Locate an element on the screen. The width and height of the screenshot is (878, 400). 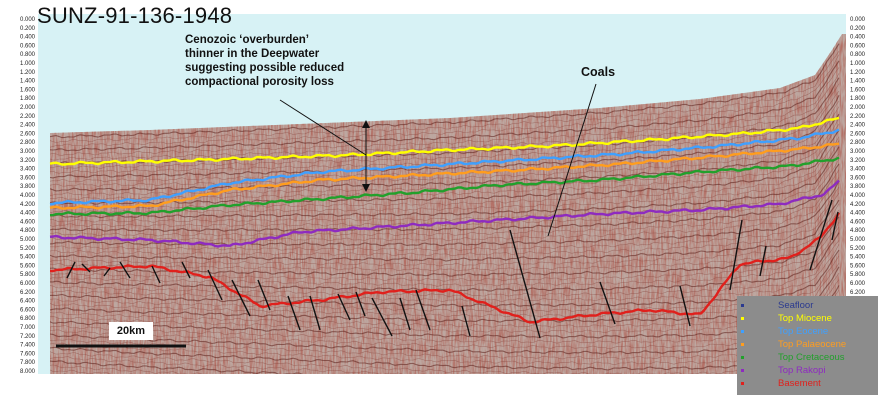
legend-item: Basement is located at coordinates (781, 384).